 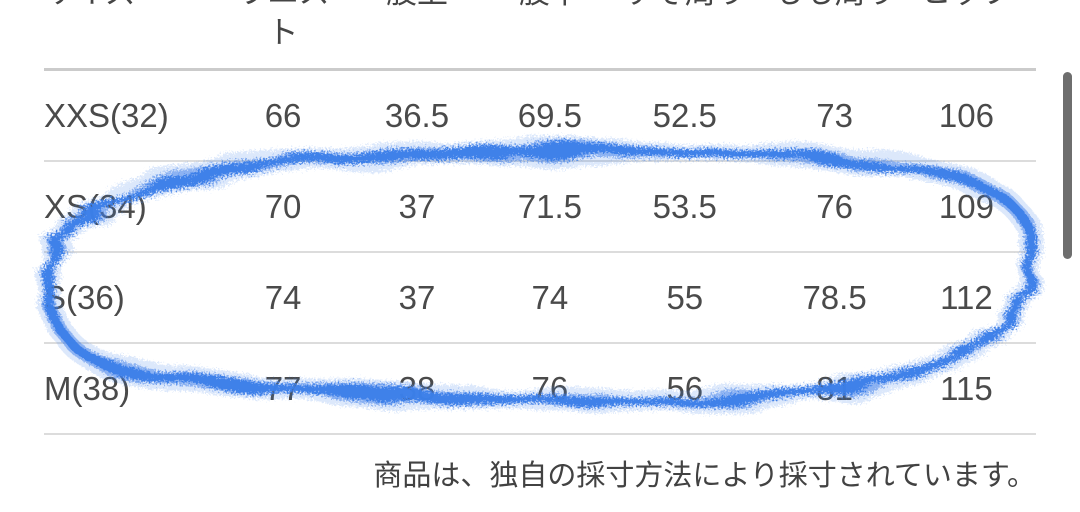 I want to click on cell-hem: 53.5, so click(x=684, y=206).